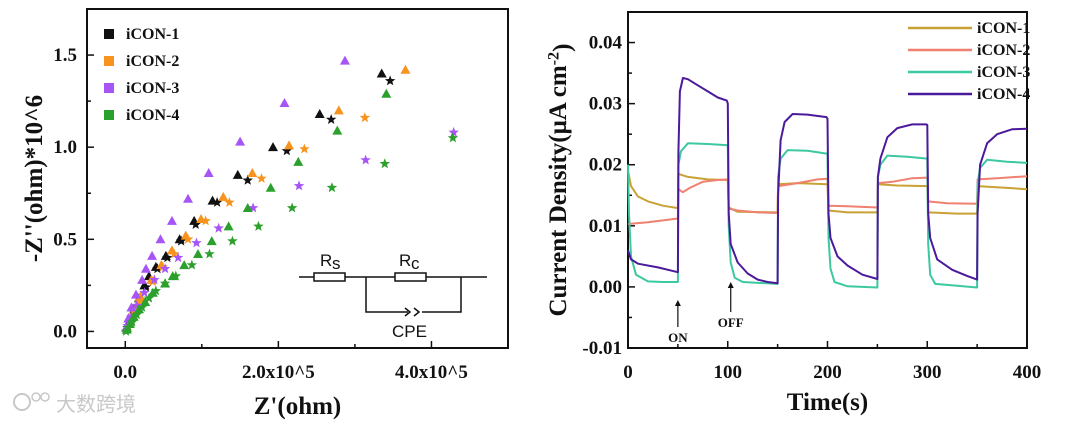  Describe the element at coordinates (605, 165) in the screenshot. I see `y-tick-label: 0.02` at that location.